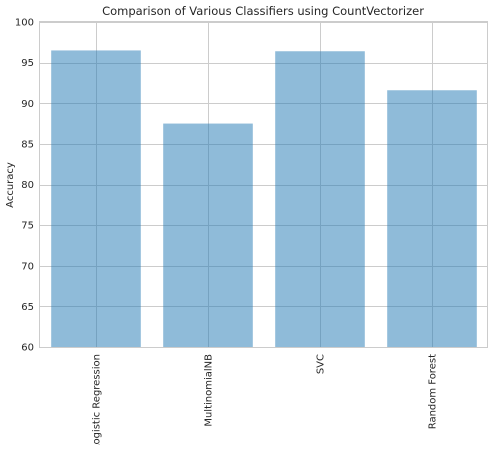 This screenshot has height=449, width=493. I want to click on bar-multinomialnb, so click(208, 235).